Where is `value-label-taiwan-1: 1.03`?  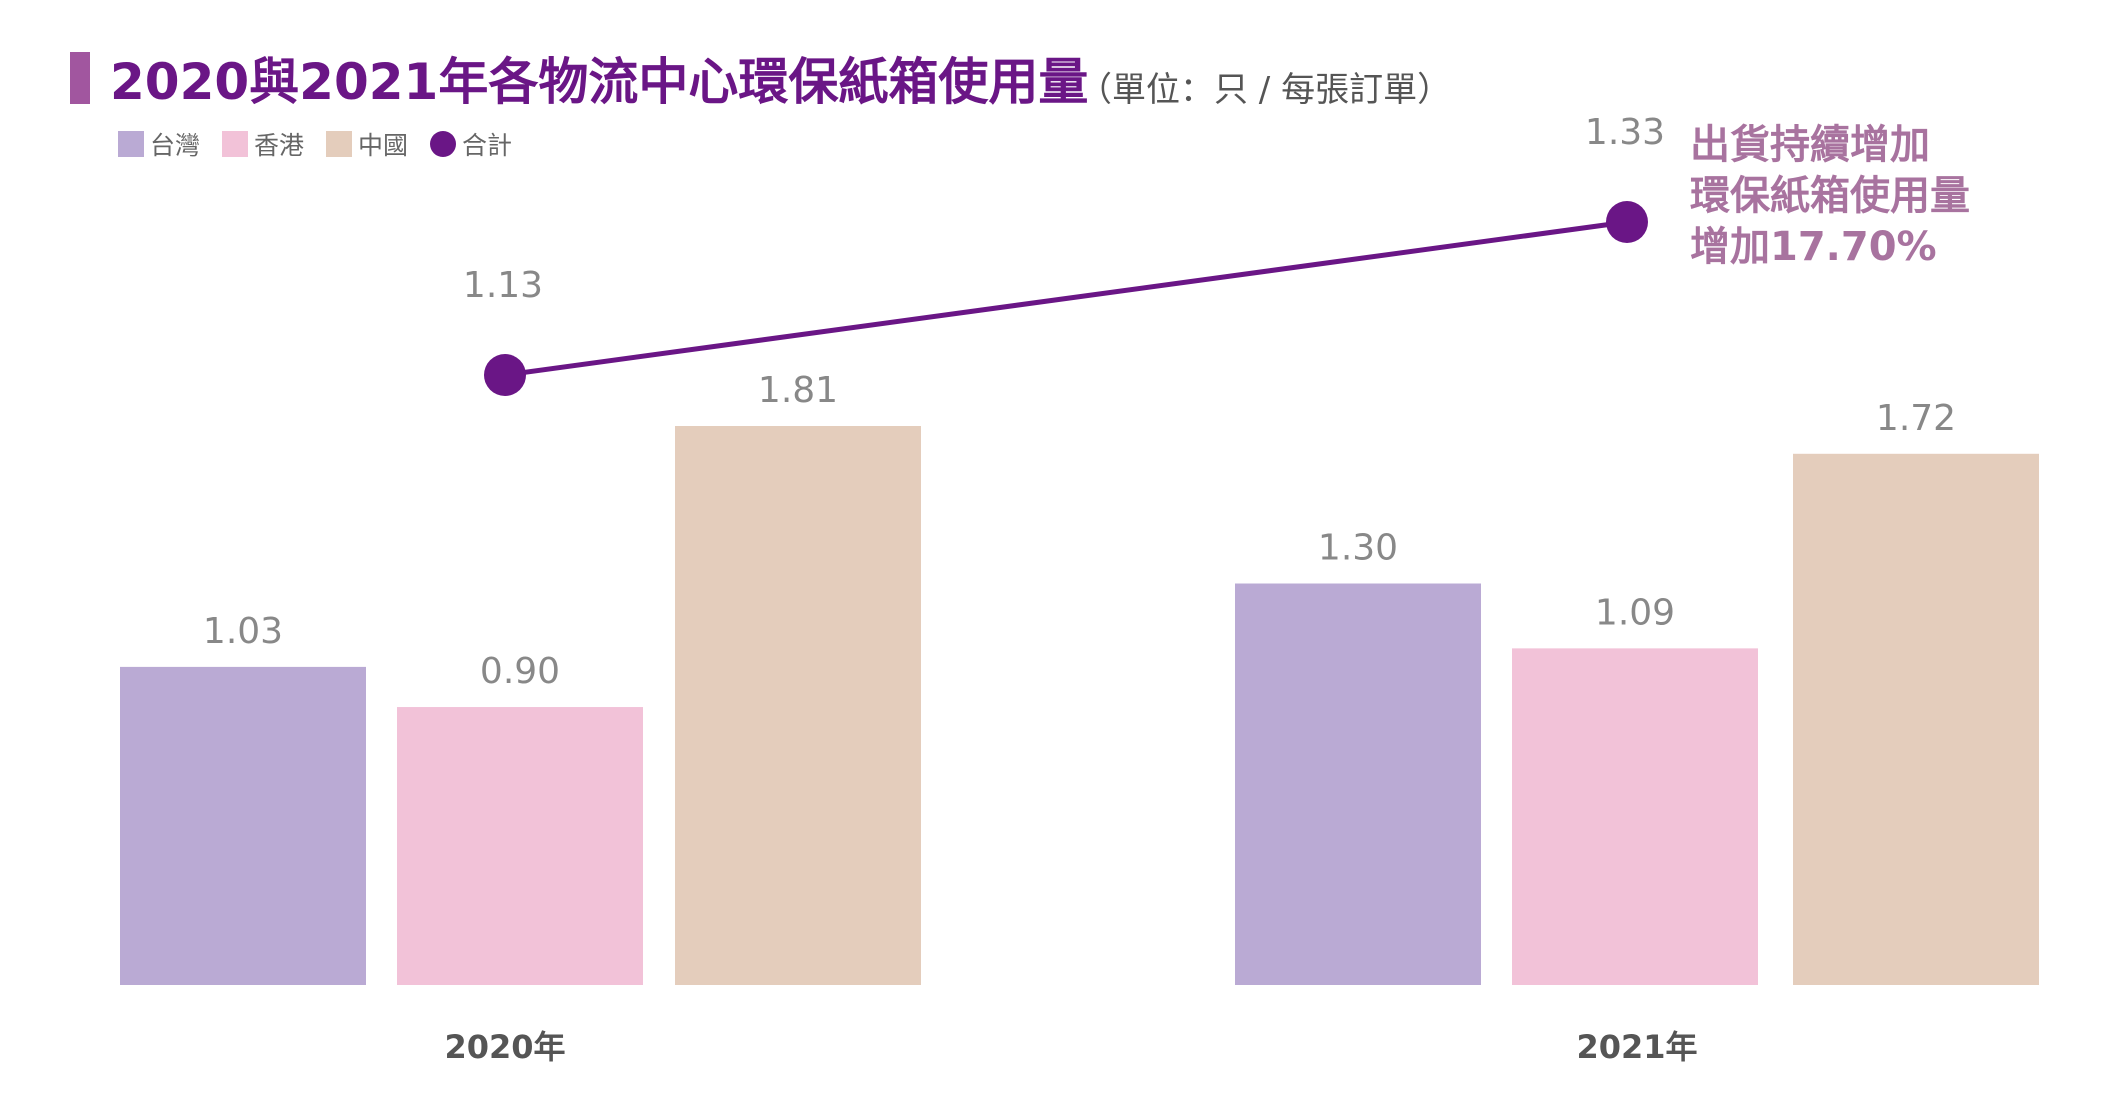
value-label-taiwan-1: 1.03 is located at coordinates (243, 631).